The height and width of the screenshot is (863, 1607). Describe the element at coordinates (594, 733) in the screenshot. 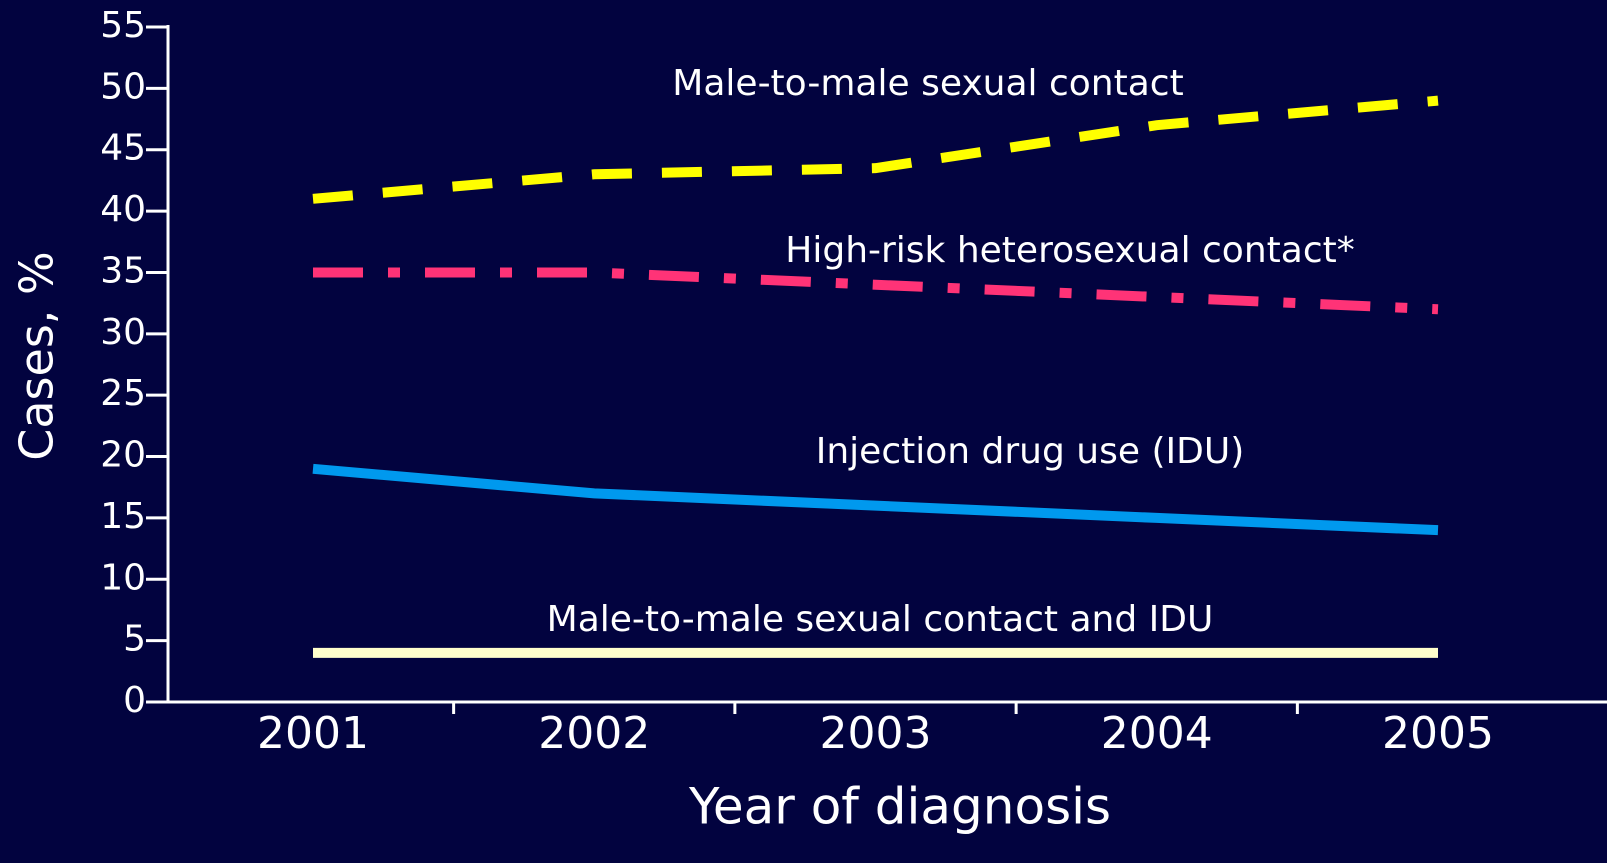

I see `x-tick-label: 2002` at that location.